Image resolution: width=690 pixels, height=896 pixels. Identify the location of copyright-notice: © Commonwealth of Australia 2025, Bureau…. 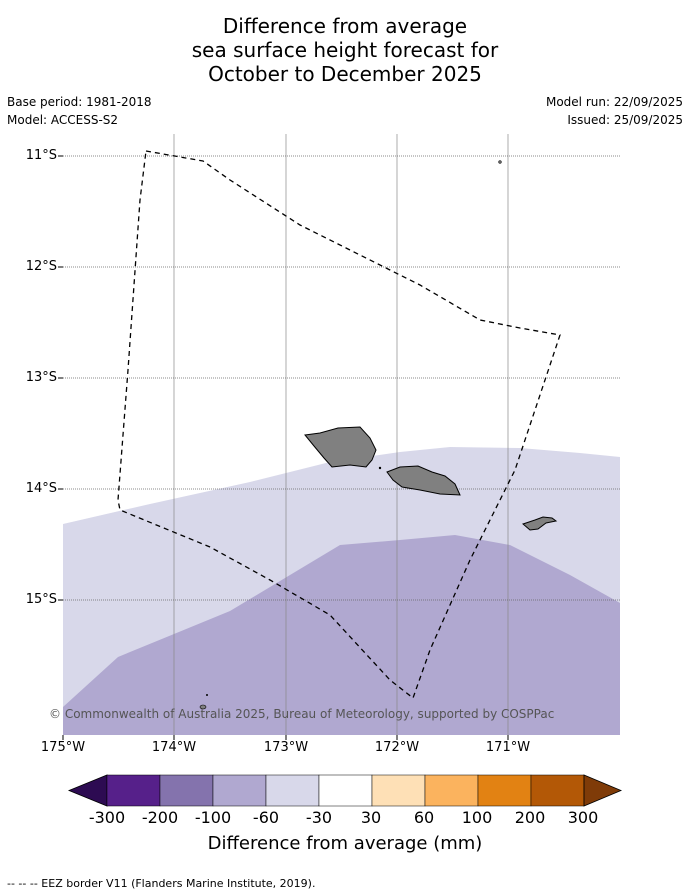
(302, 714).